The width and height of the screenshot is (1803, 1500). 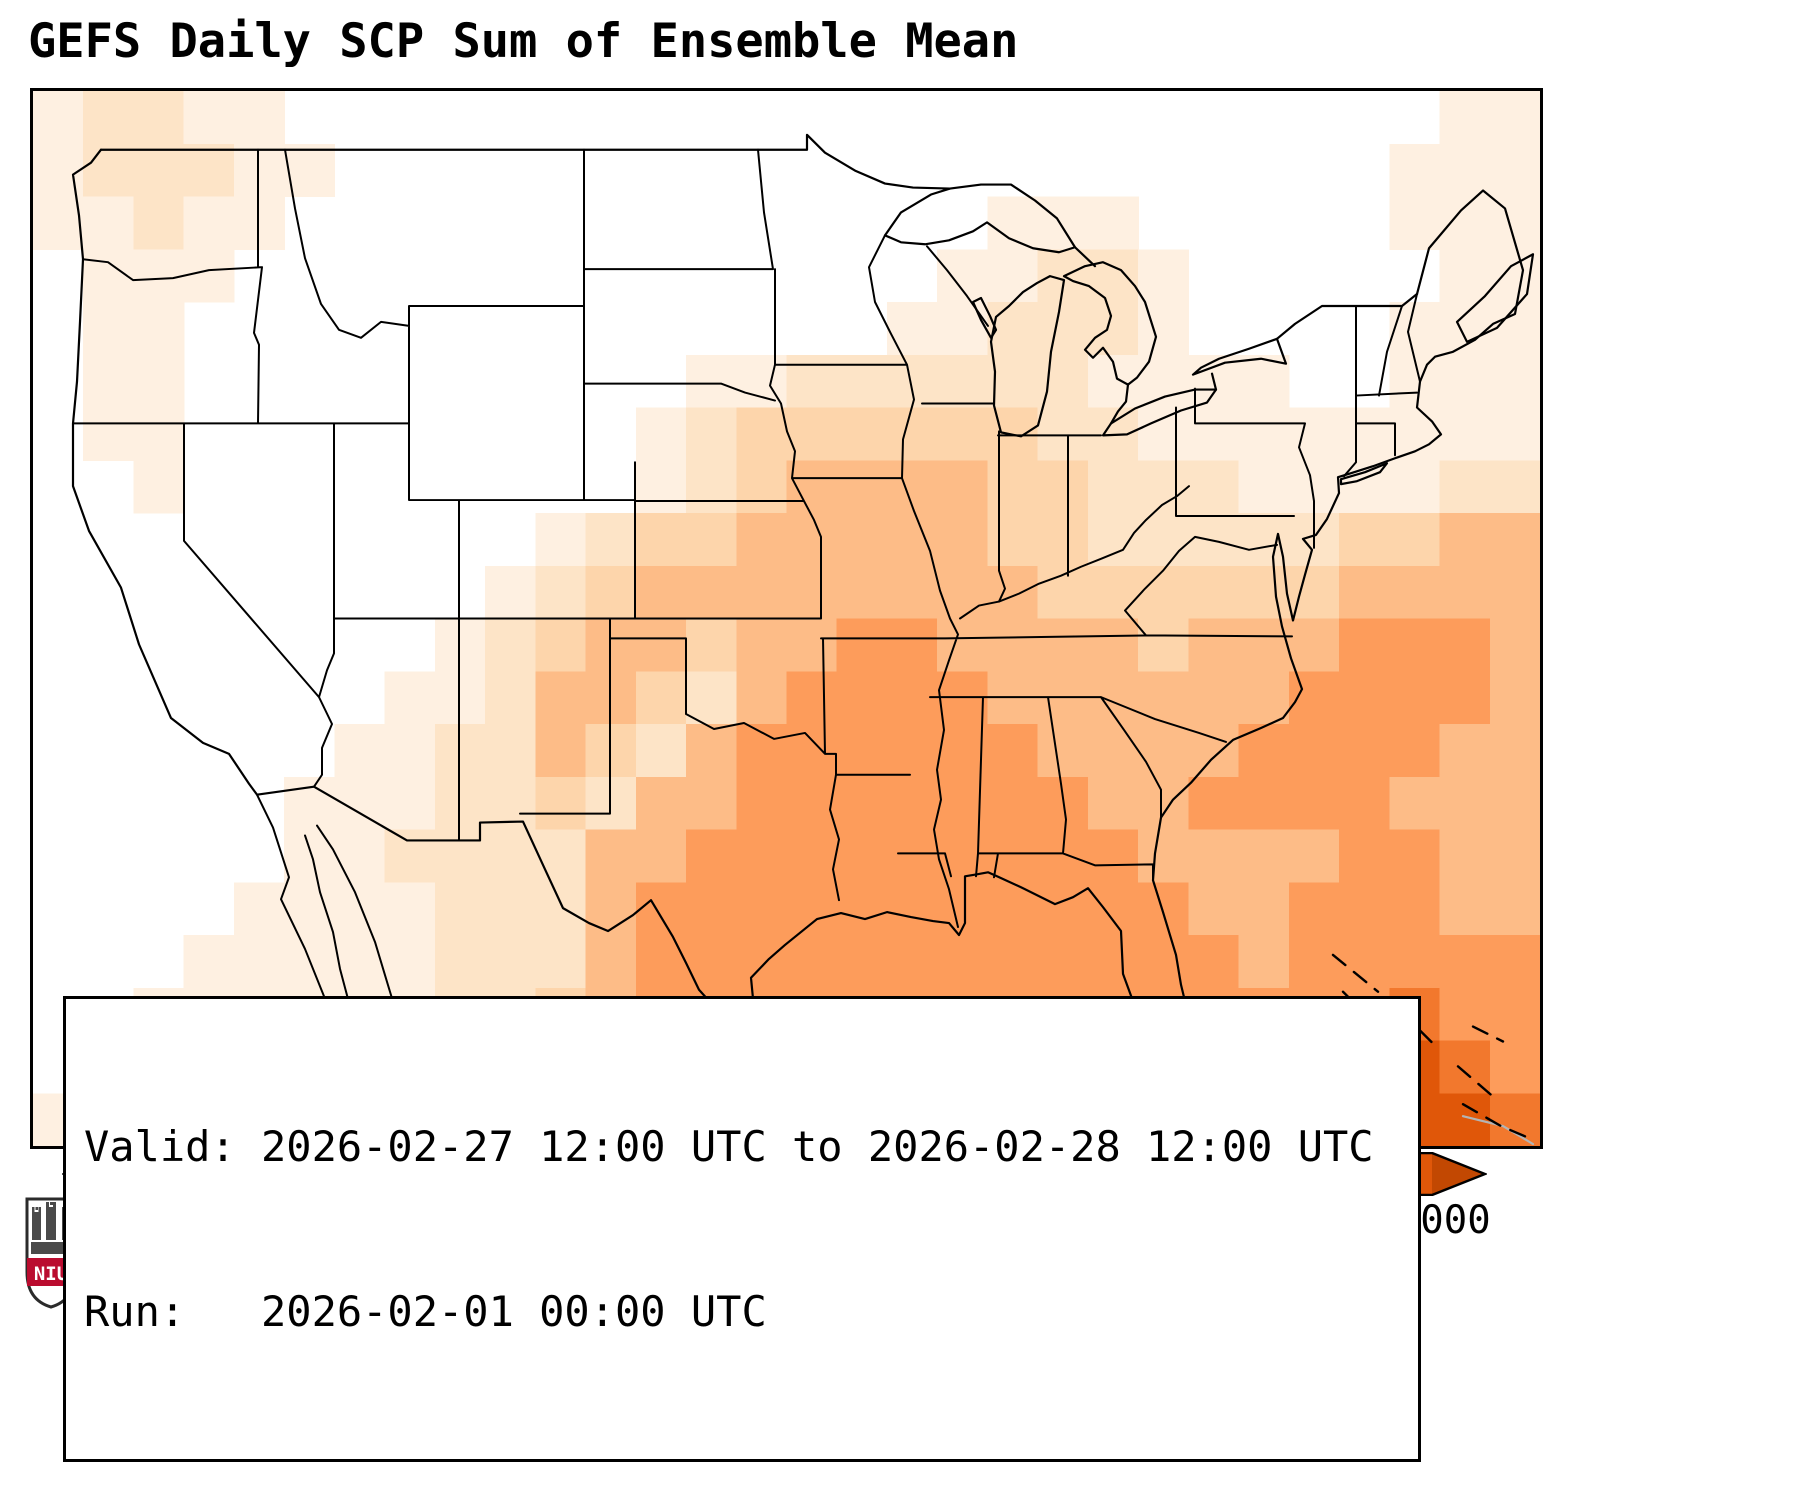 I want to click on run-line: Run: 2026-02-01 00:00 UTC, so click(x=425, y=1311).